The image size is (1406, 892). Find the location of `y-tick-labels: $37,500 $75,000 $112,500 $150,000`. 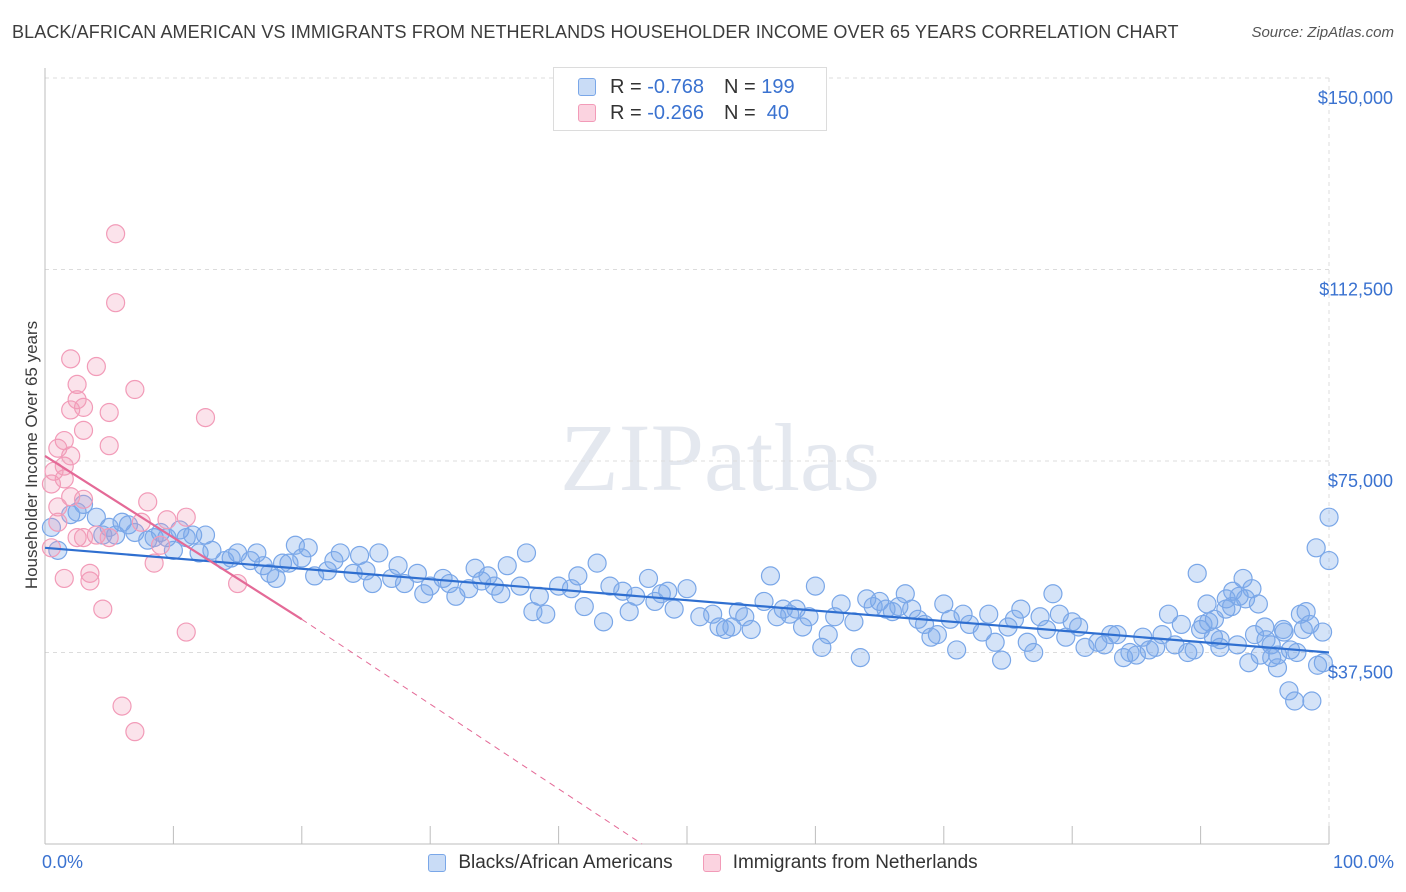

y-tick-labels: $37,500 $75,000 $112,500 $150,000 is located at coordinates (1355, 385).